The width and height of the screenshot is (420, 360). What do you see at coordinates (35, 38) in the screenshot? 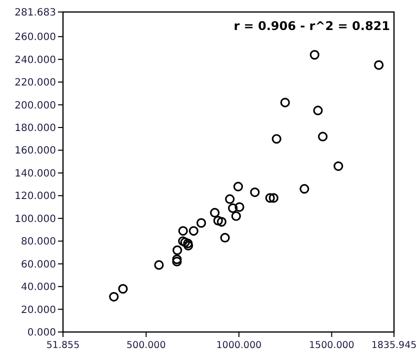
I see `y-tick-label: 260.000` at bounding box center [35, 38].